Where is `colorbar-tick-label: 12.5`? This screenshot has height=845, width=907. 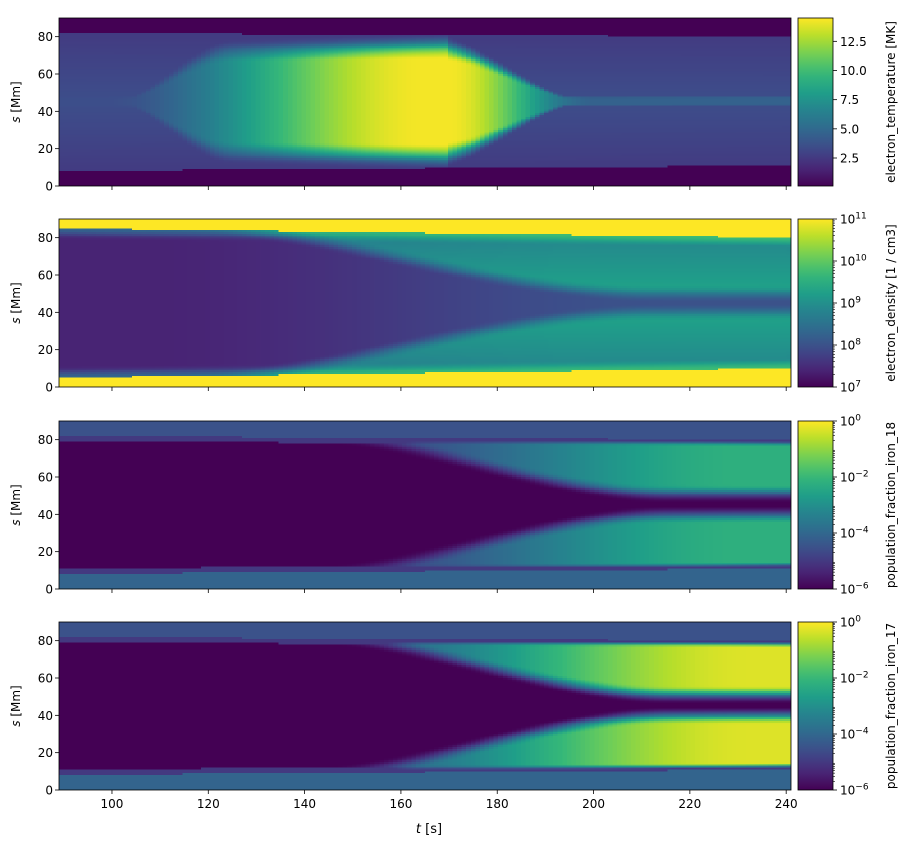 colorbar-tick-label: 12.5 is located at coordinates (853, 42).